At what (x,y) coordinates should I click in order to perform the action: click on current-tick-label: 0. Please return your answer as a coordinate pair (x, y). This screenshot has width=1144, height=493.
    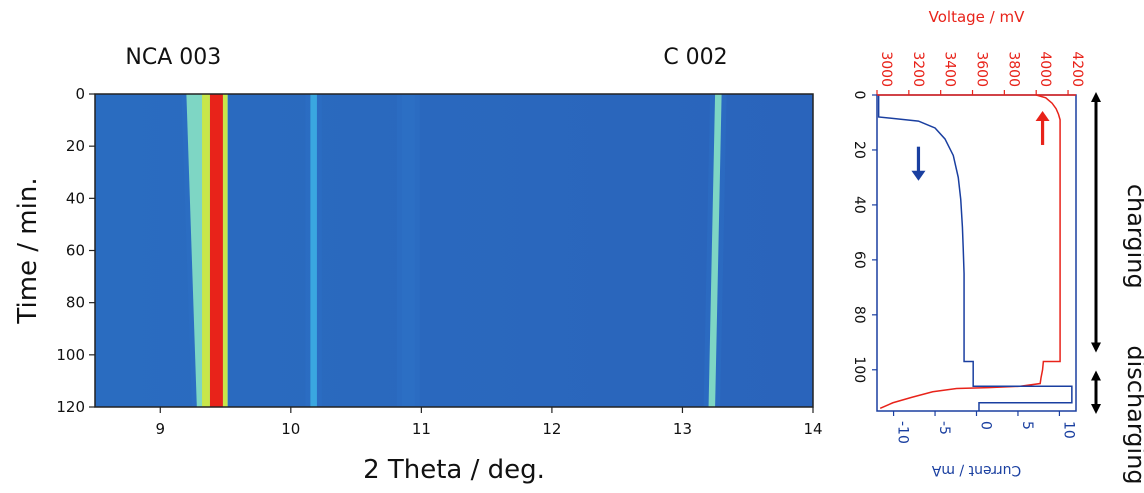
    Looking at the image, I should click on (986, 425).